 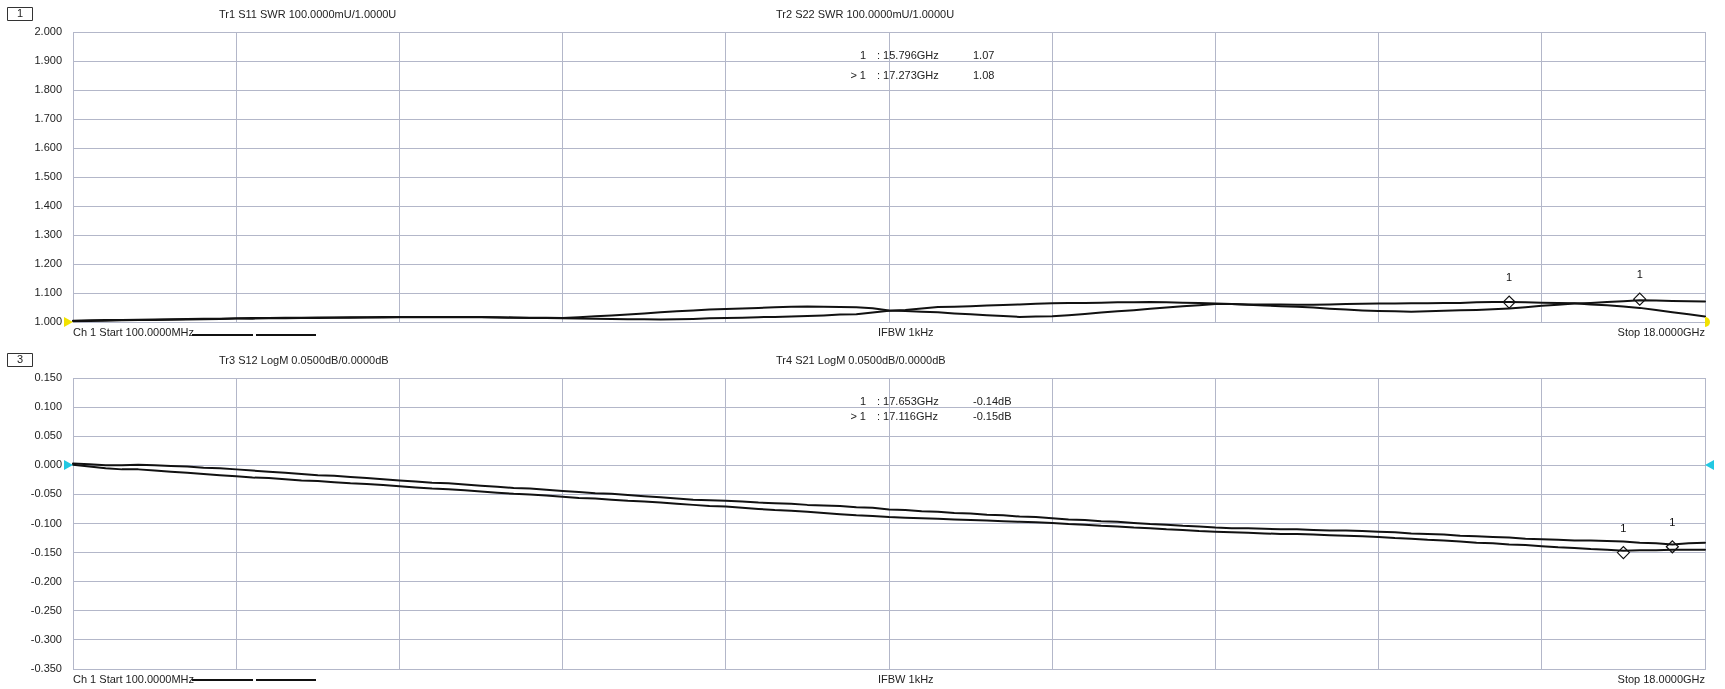 I want to click on y-tick-label: 0.000, so click(x=48, y=464).